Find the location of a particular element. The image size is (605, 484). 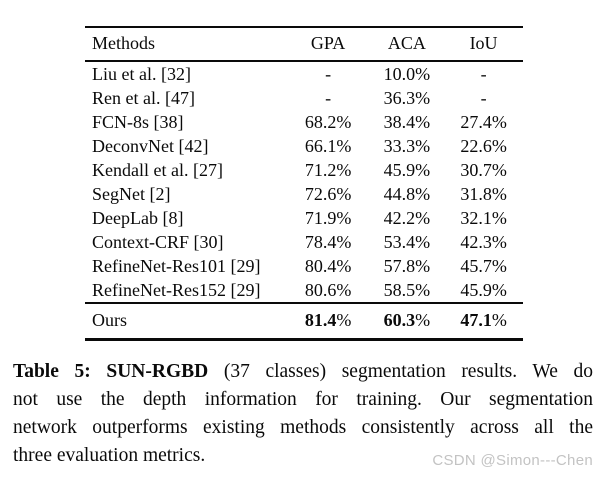

cell-method: Liu et al. [32] is located at coordinates (141, 73).